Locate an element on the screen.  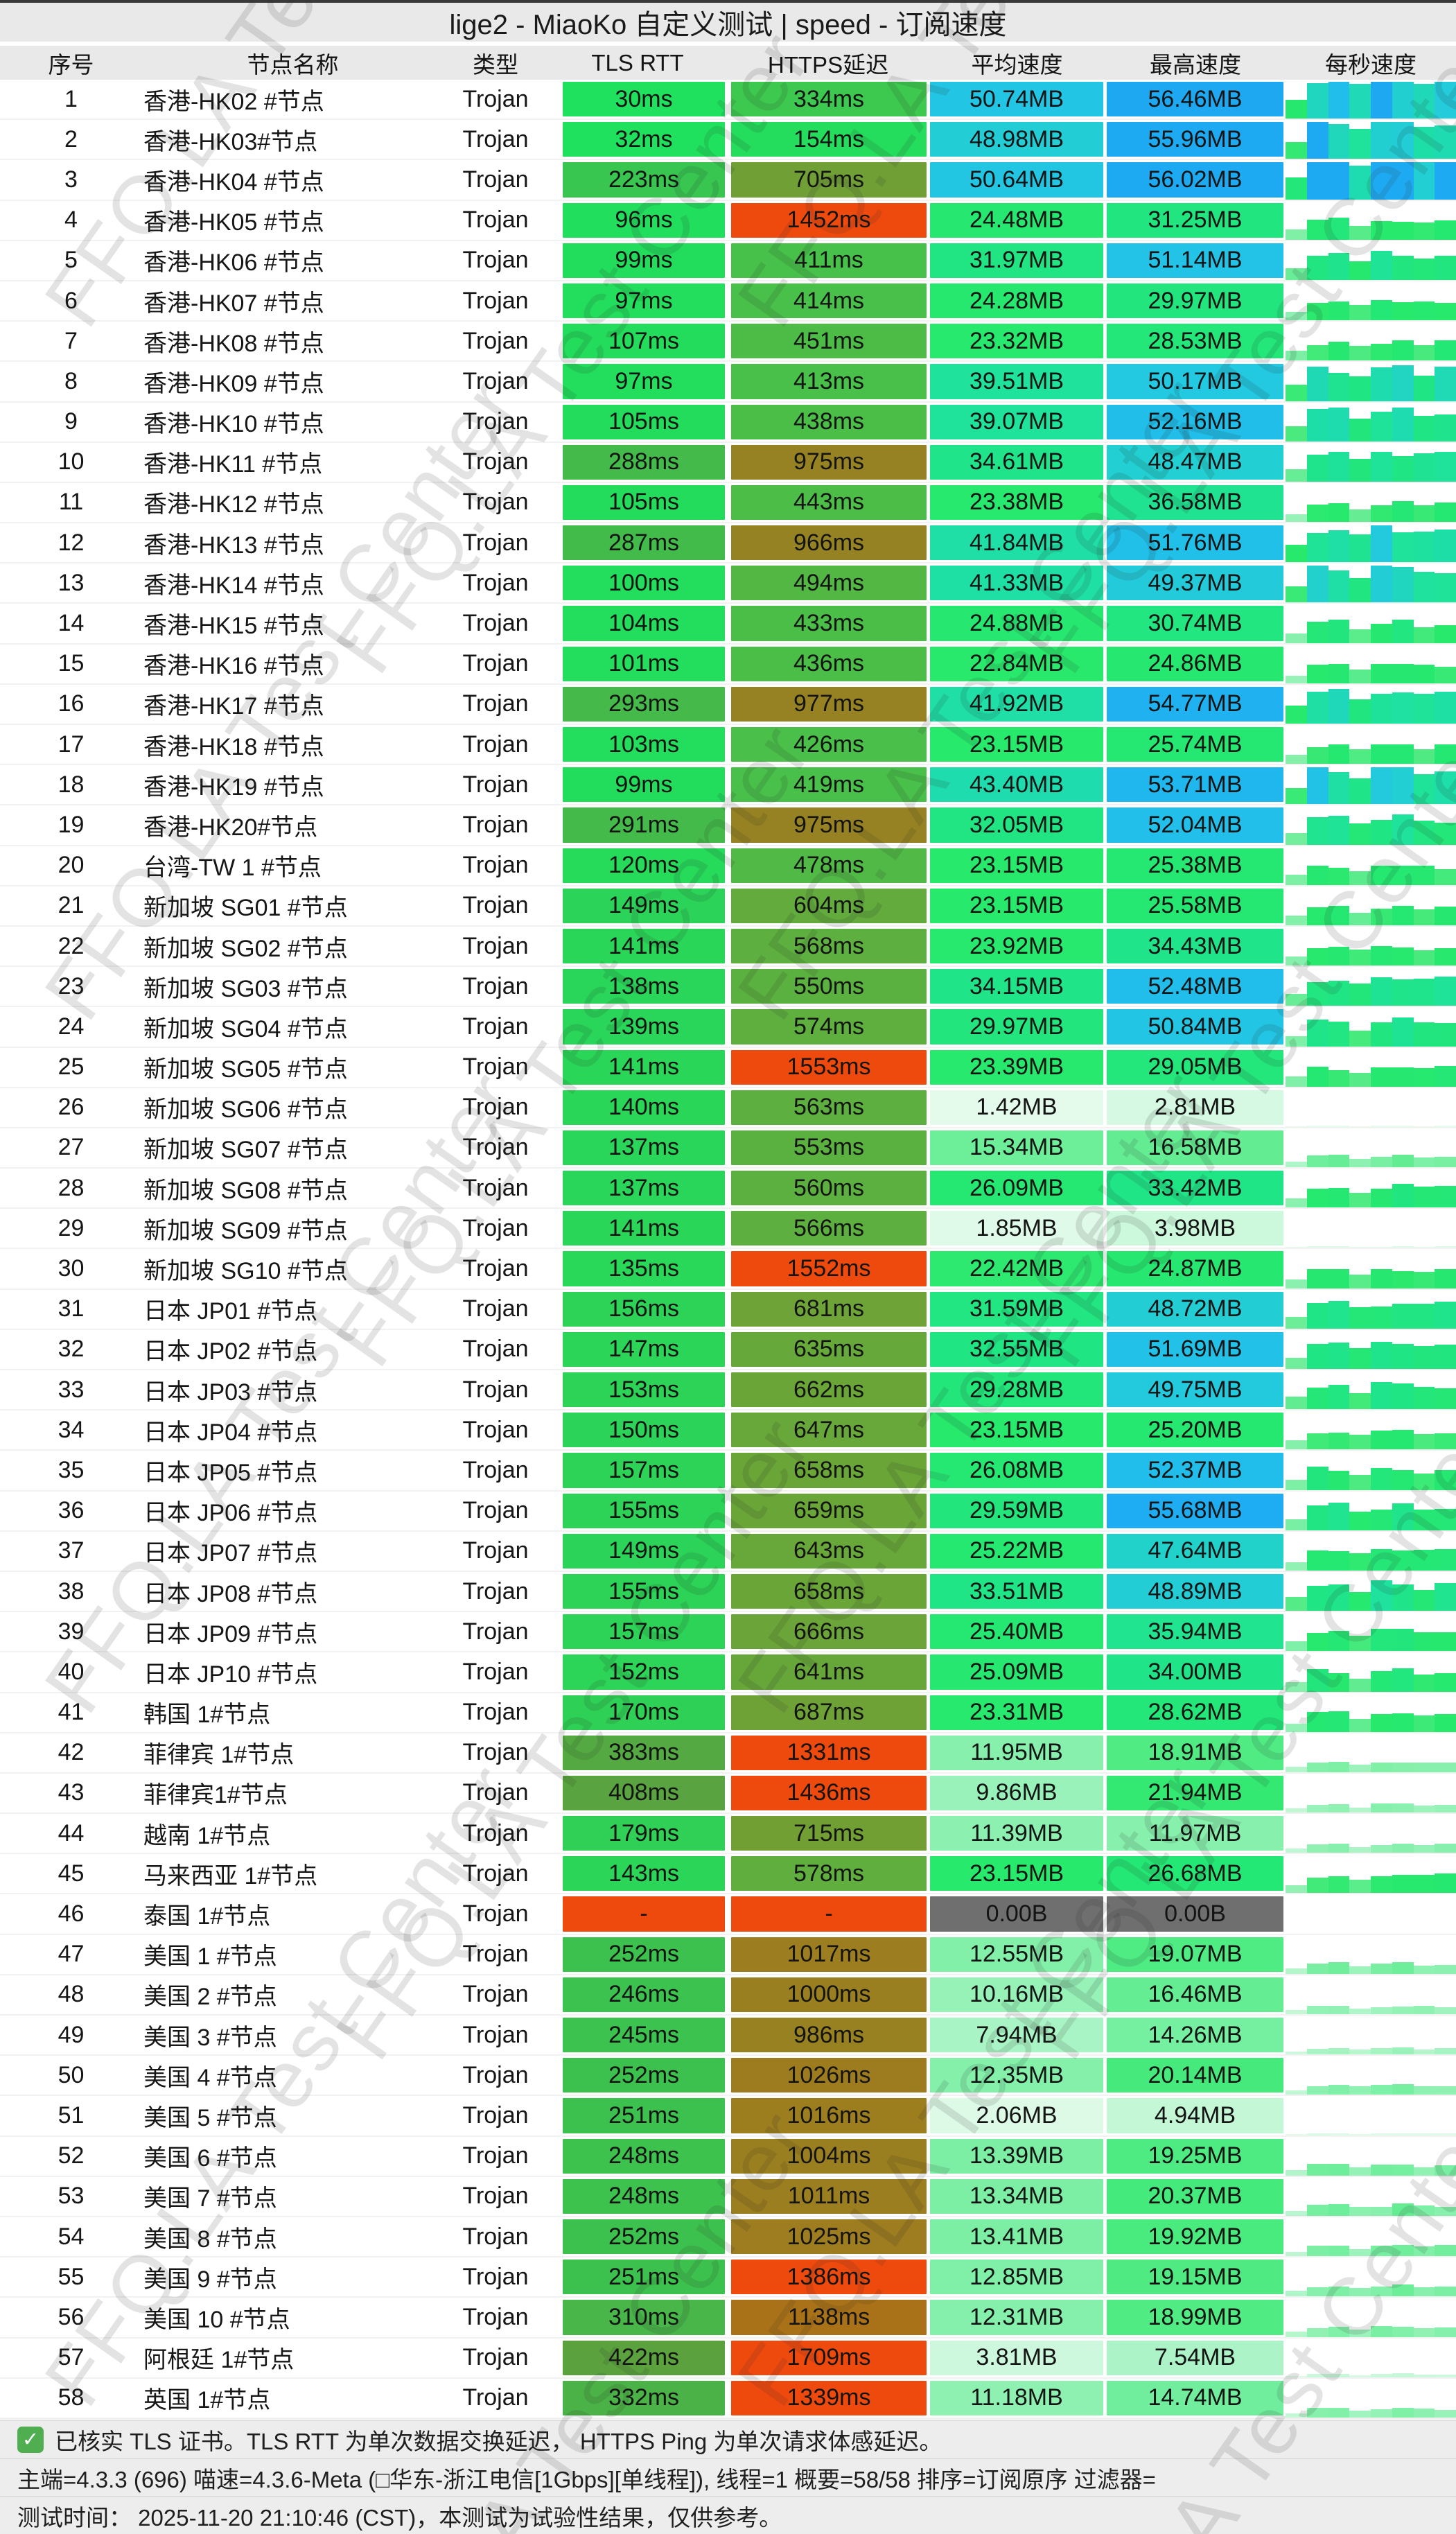
https-latency-value: 1339ms is located at coordinates (829, 2397).